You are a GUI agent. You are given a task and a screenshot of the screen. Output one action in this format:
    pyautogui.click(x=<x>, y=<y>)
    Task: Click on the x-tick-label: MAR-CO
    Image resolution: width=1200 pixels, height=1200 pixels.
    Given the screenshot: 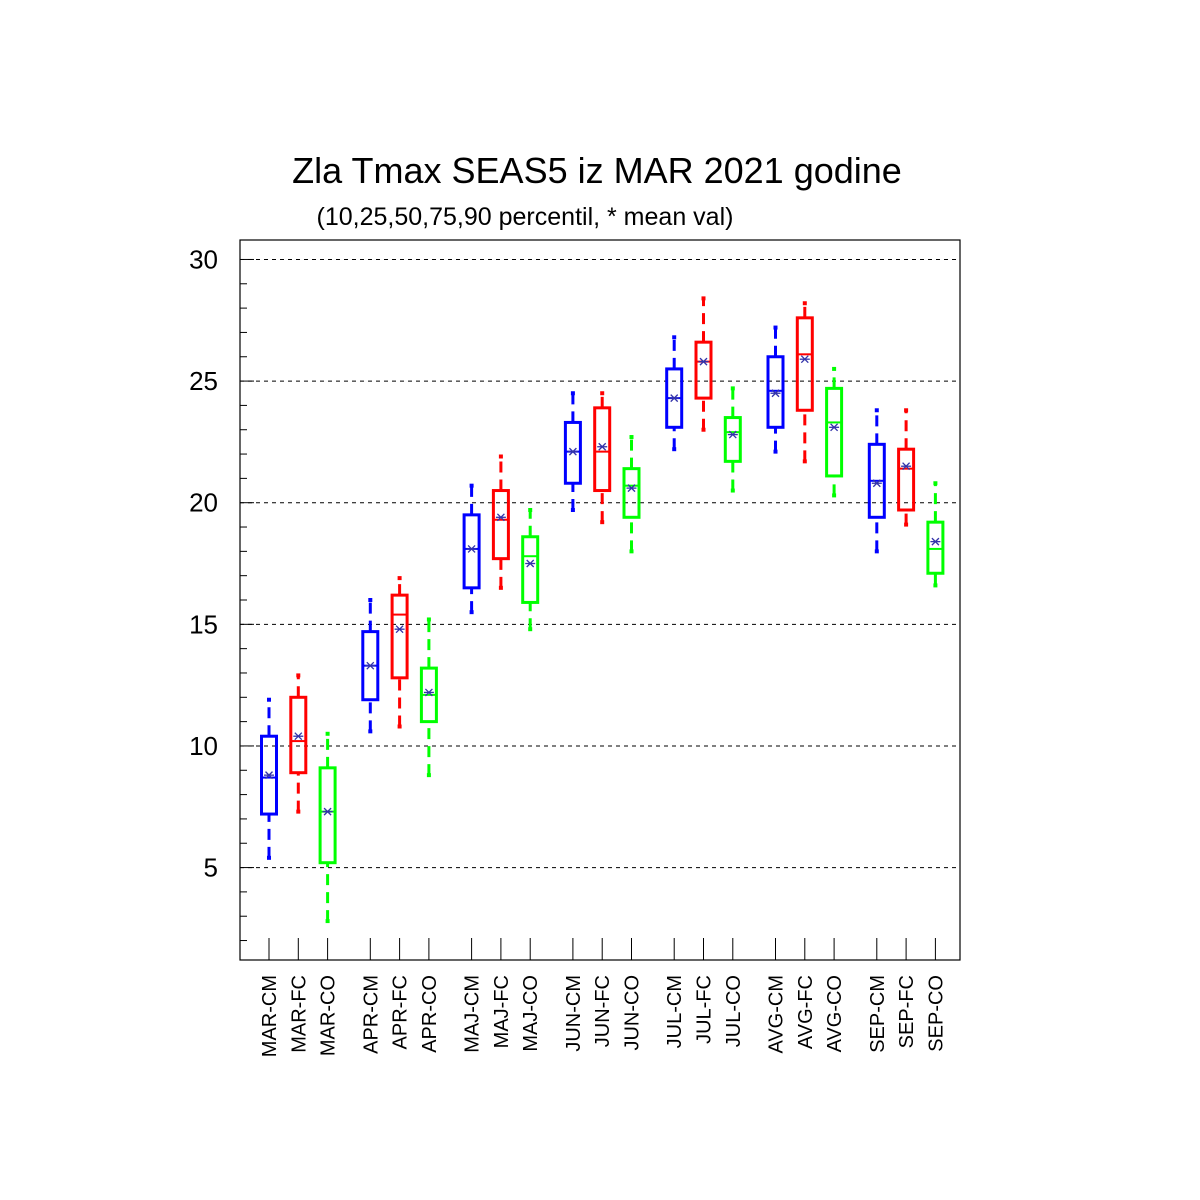 What is the action you would take?
    pyautogui.click(x=329, y=1015)
    